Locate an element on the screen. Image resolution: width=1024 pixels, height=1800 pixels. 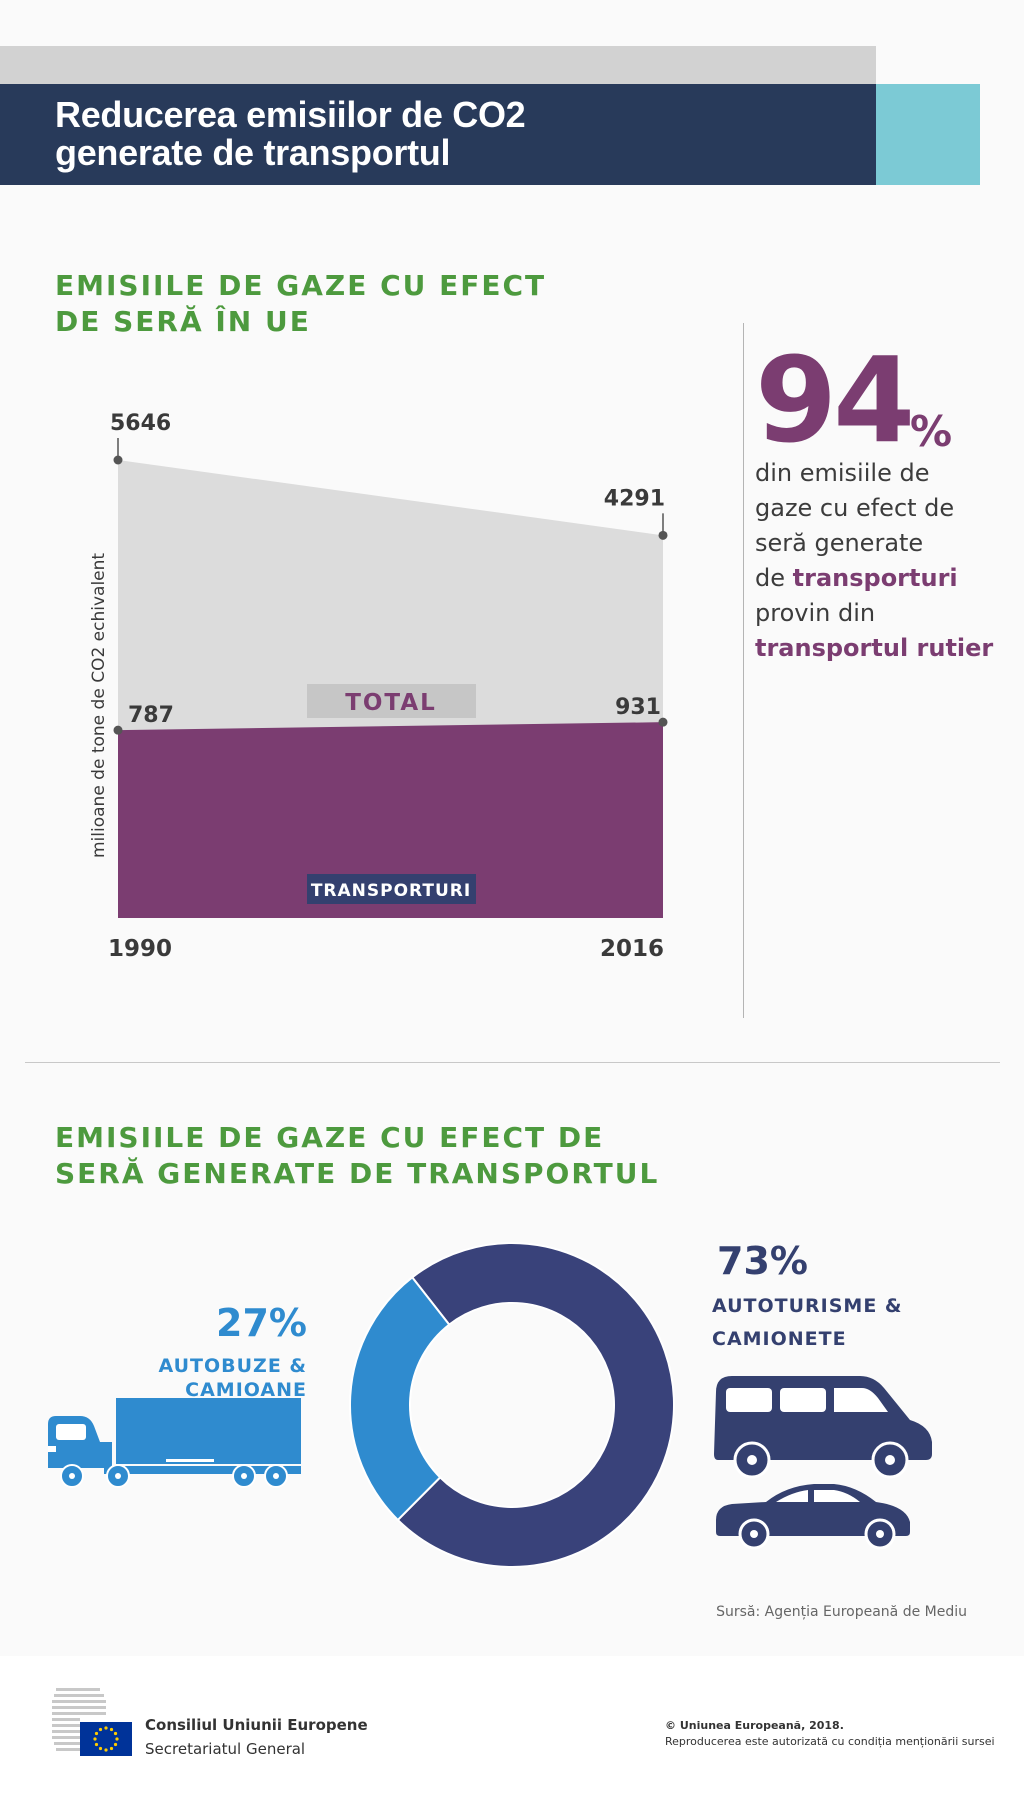
cars-percentage: 73% is located at coordinates (762, 1261).